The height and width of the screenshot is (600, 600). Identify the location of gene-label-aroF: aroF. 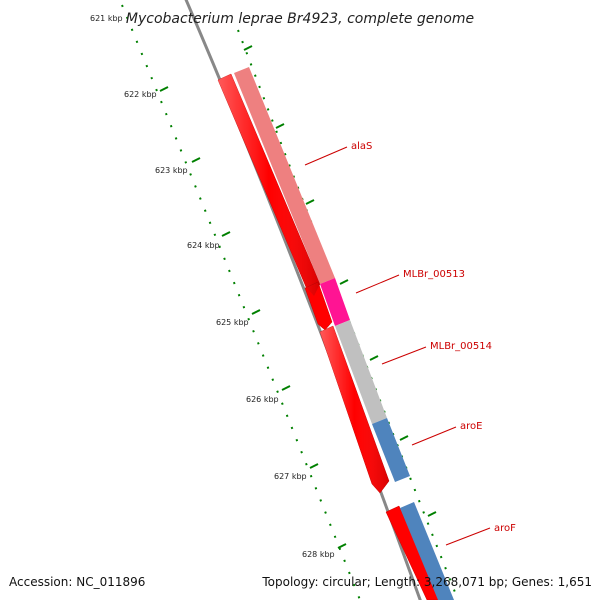
(505, 528).